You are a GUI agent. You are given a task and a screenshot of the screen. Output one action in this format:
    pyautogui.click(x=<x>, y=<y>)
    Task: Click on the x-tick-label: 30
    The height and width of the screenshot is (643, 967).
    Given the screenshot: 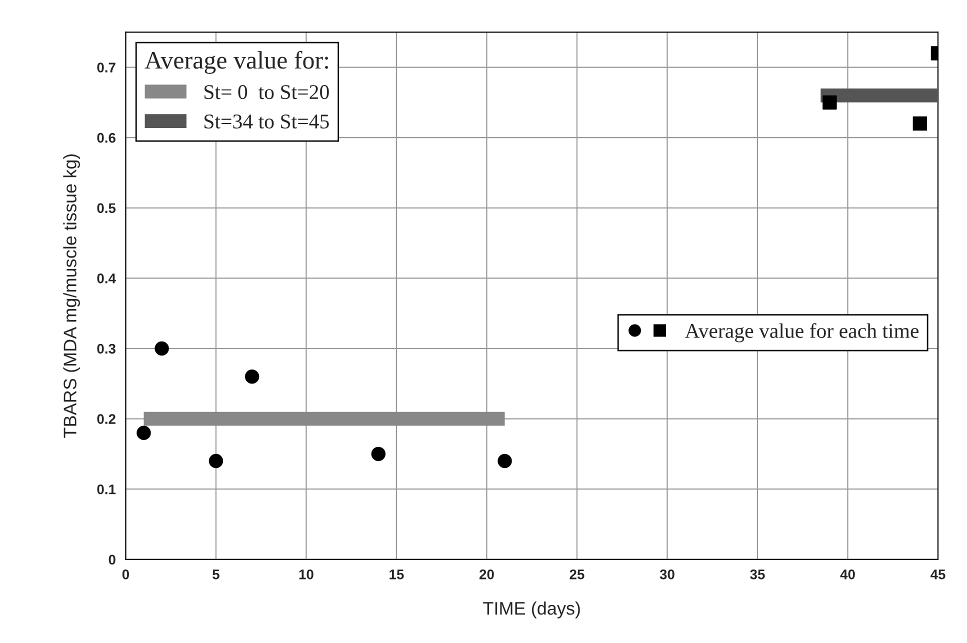 What is the action you would take?
    pyautogui.click(x=667, y=575)
    